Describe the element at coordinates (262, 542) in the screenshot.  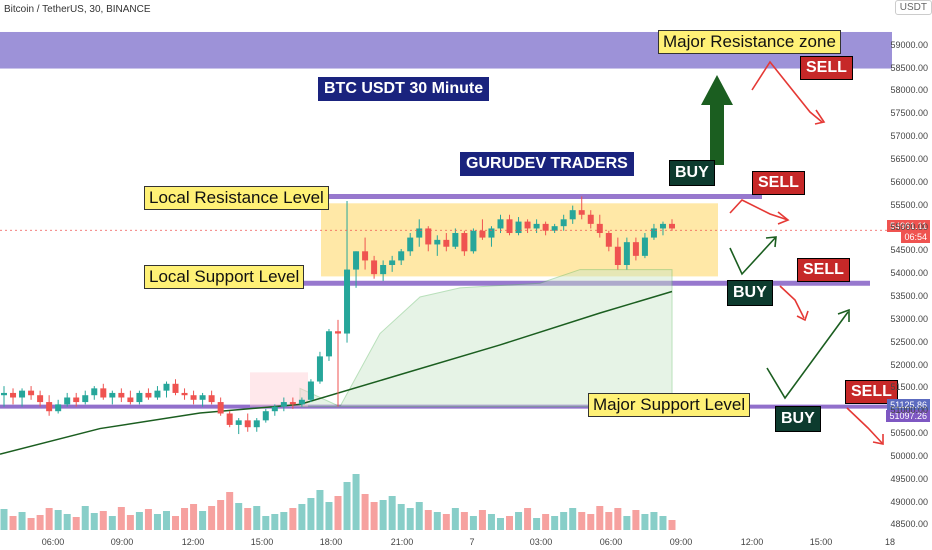
I see `x-tick-label: 15:00` at that location.